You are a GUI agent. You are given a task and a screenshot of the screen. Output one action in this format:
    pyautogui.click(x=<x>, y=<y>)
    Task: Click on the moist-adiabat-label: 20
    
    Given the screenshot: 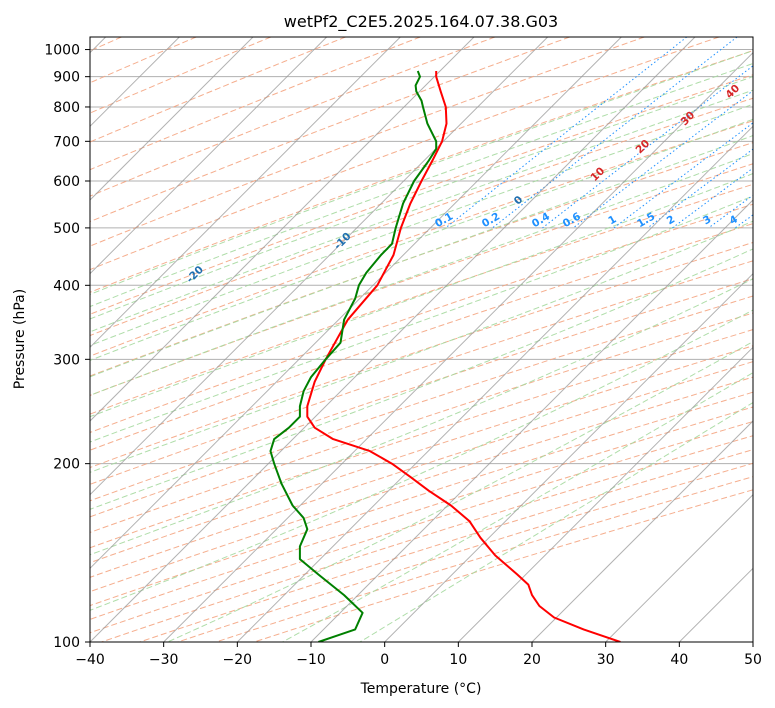 What is the action you would take?
    pyautogui.click(x=642, y=146)
    